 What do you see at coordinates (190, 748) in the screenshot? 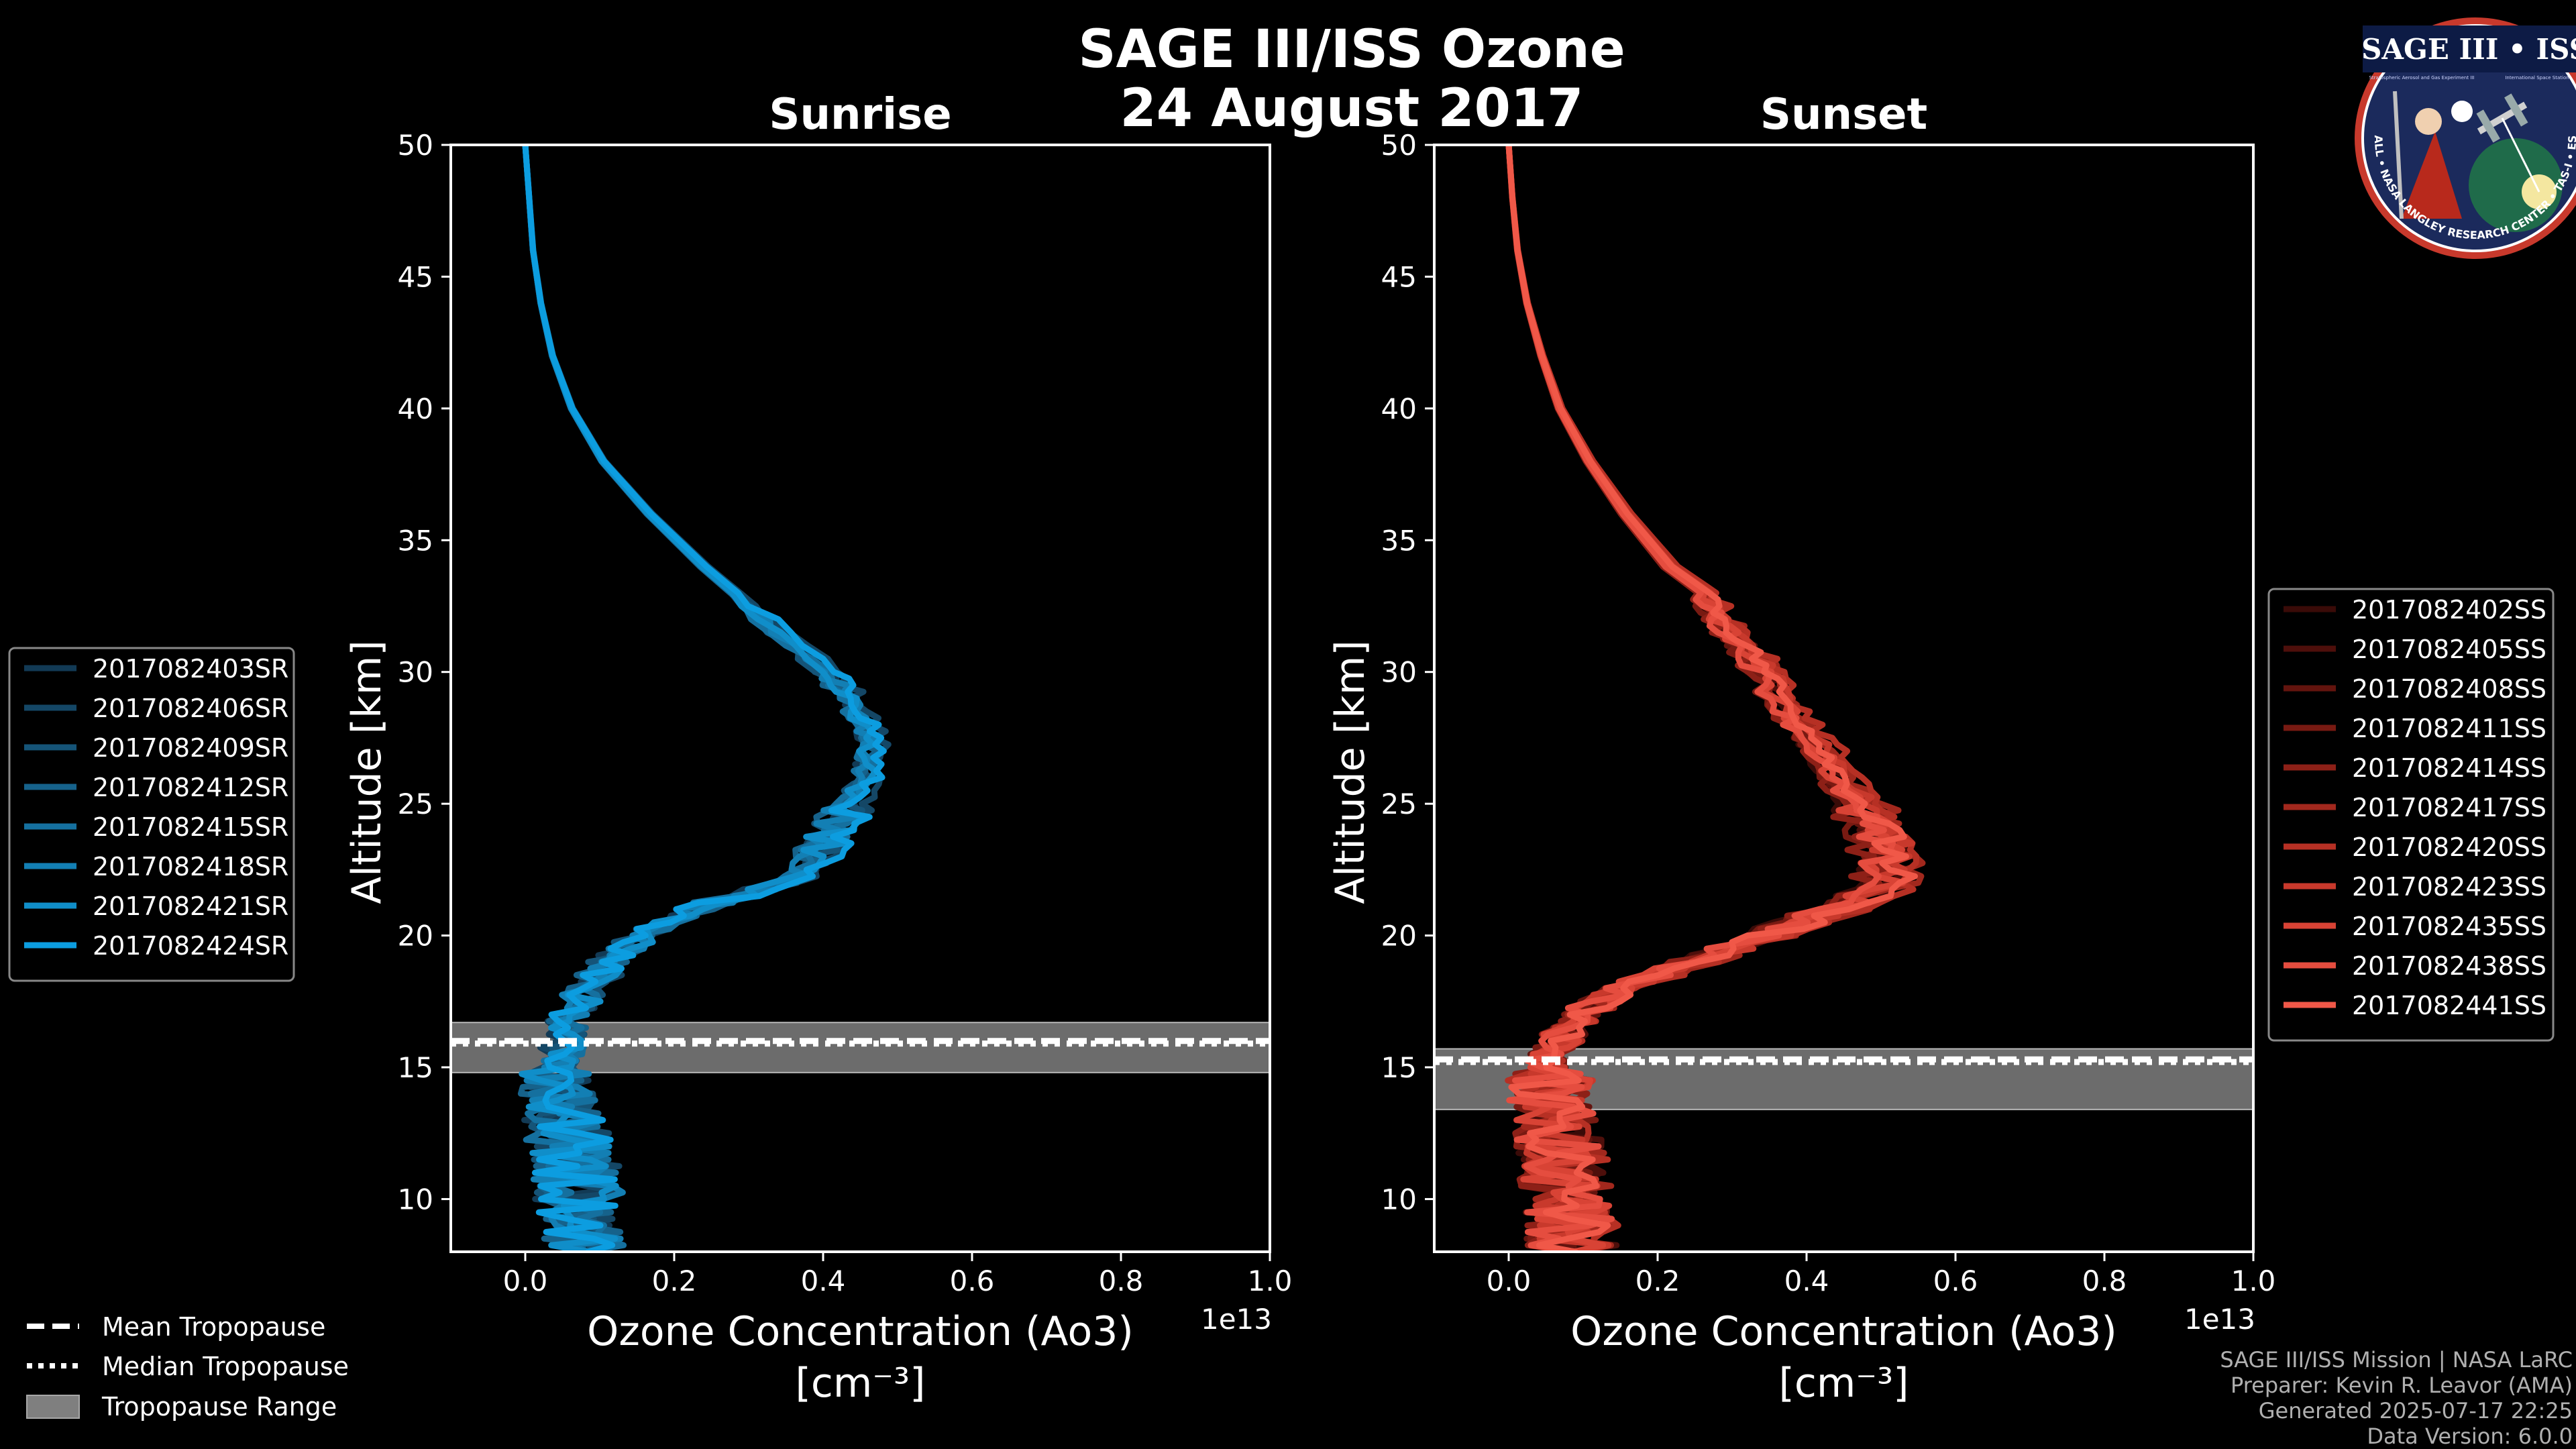
I see `legend-entry: 2017082409SR` at bounding box center [190, 748].